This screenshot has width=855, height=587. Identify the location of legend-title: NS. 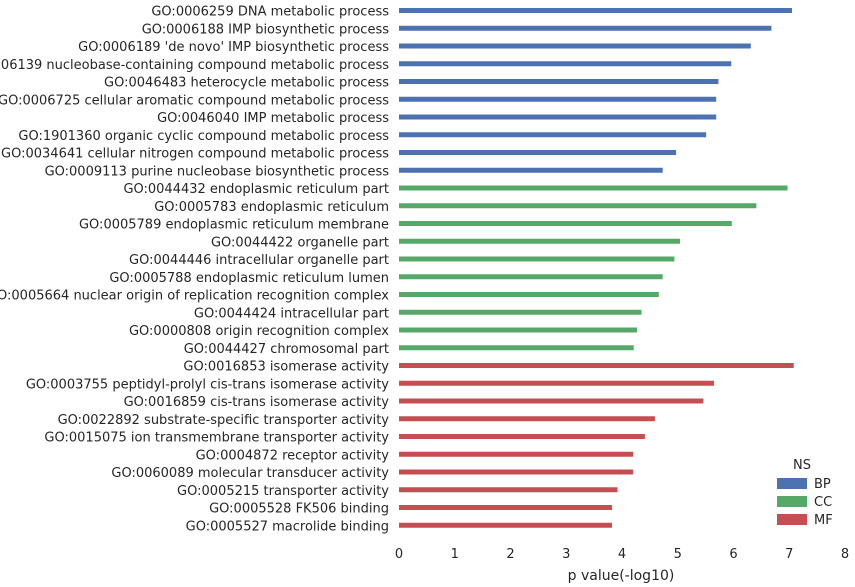
(802, 465).